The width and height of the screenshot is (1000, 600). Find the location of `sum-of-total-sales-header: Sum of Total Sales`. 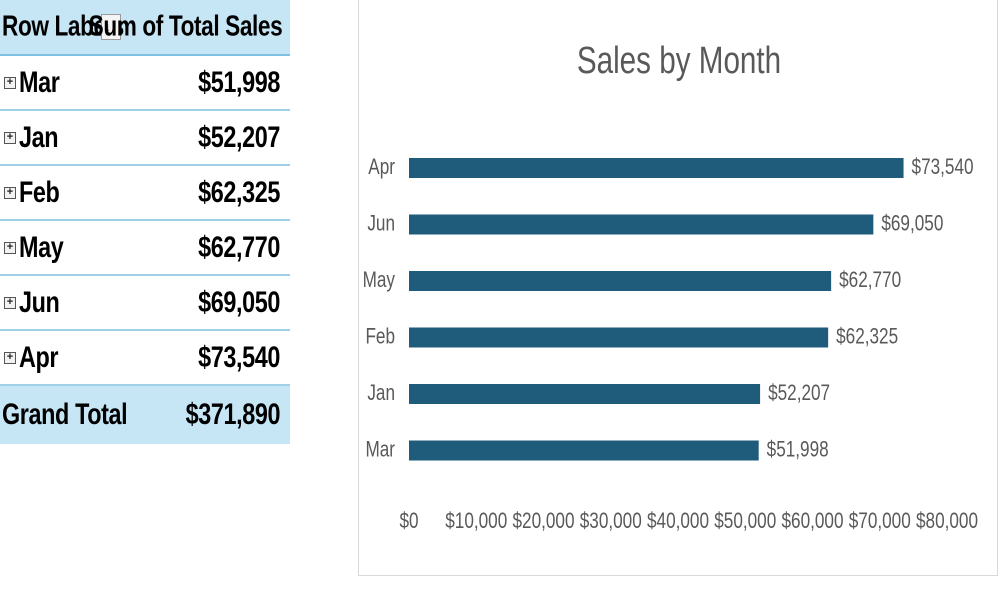

sum-of-total-sales-header: Sum of Total Sales is located at coordinates (185, 26).